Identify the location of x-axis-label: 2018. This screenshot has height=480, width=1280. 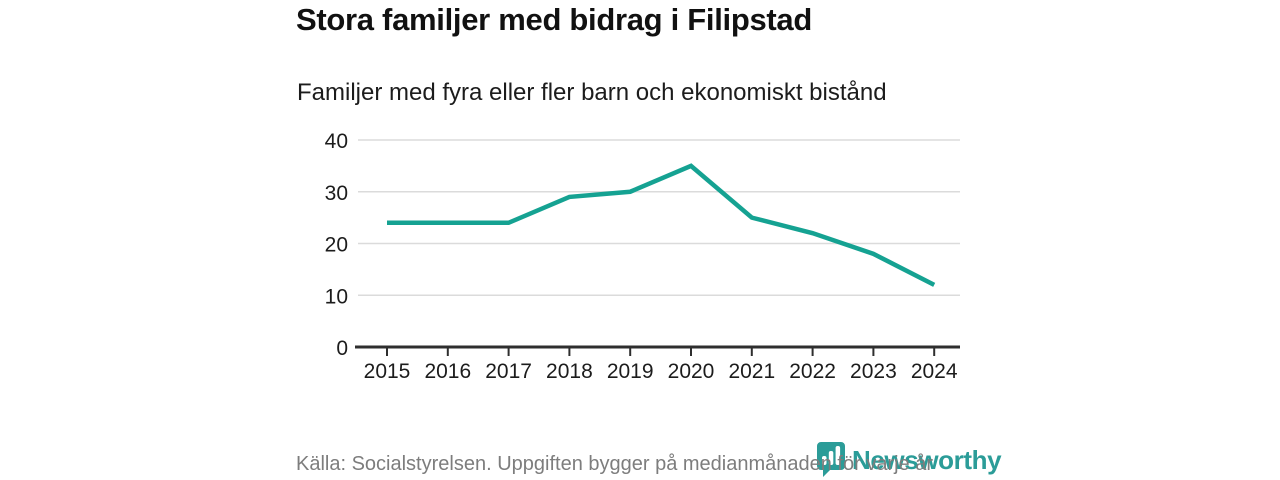
(569, 371).